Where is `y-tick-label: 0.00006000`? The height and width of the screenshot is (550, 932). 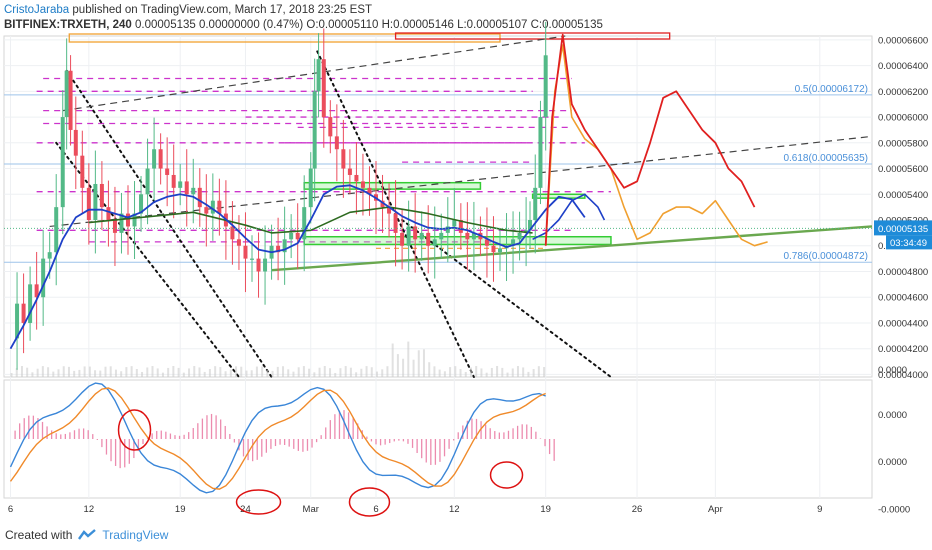 y-tick-label: 0.00006000 is located at coordinates (903, 118).